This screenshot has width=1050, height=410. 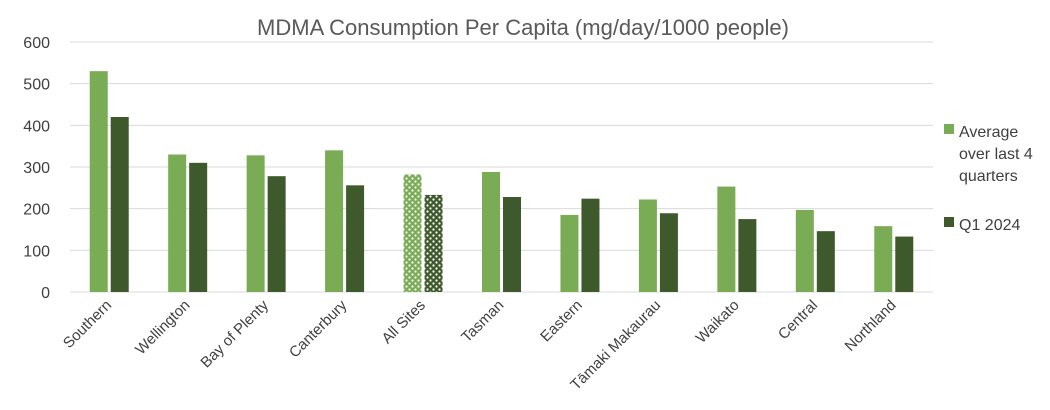 I want to click on y-tick-label: 400, so click(x=36, y=126).